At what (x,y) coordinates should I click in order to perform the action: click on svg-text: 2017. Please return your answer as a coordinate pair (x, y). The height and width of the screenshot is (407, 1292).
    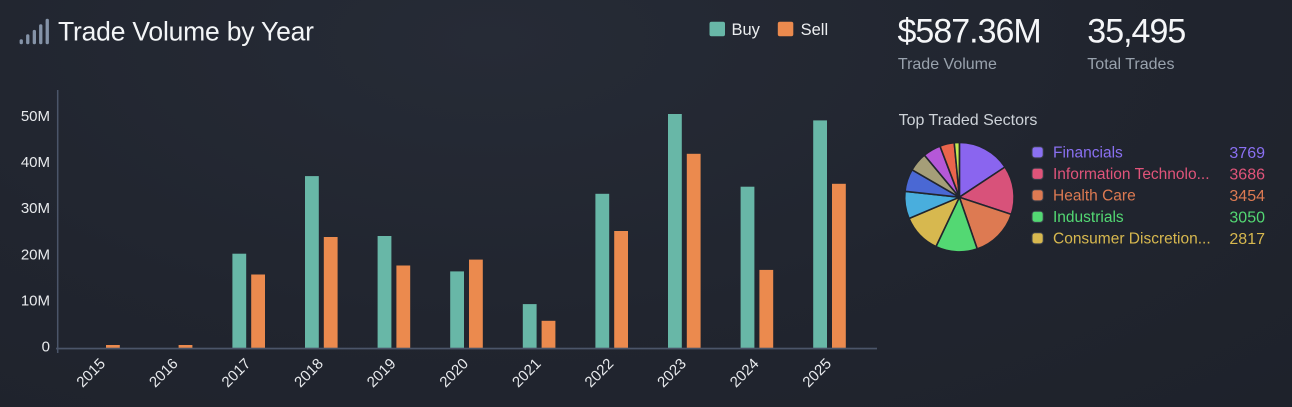
    Looking at the image, I should click on (237, 373).